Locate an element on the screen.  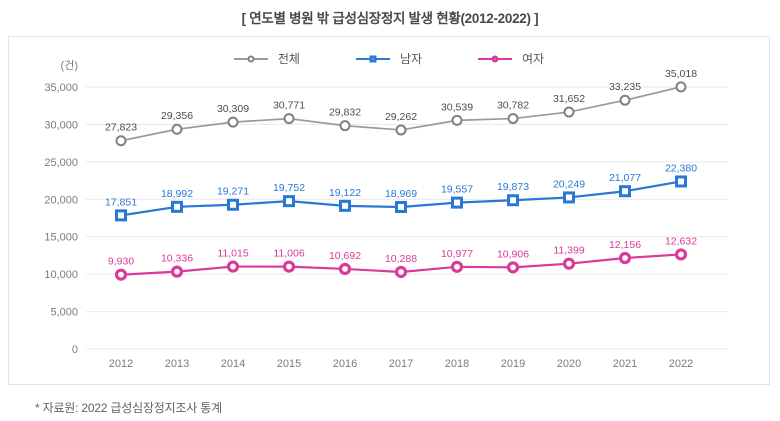
x-tick-label: 2019 is located at coordinates (513, 364).